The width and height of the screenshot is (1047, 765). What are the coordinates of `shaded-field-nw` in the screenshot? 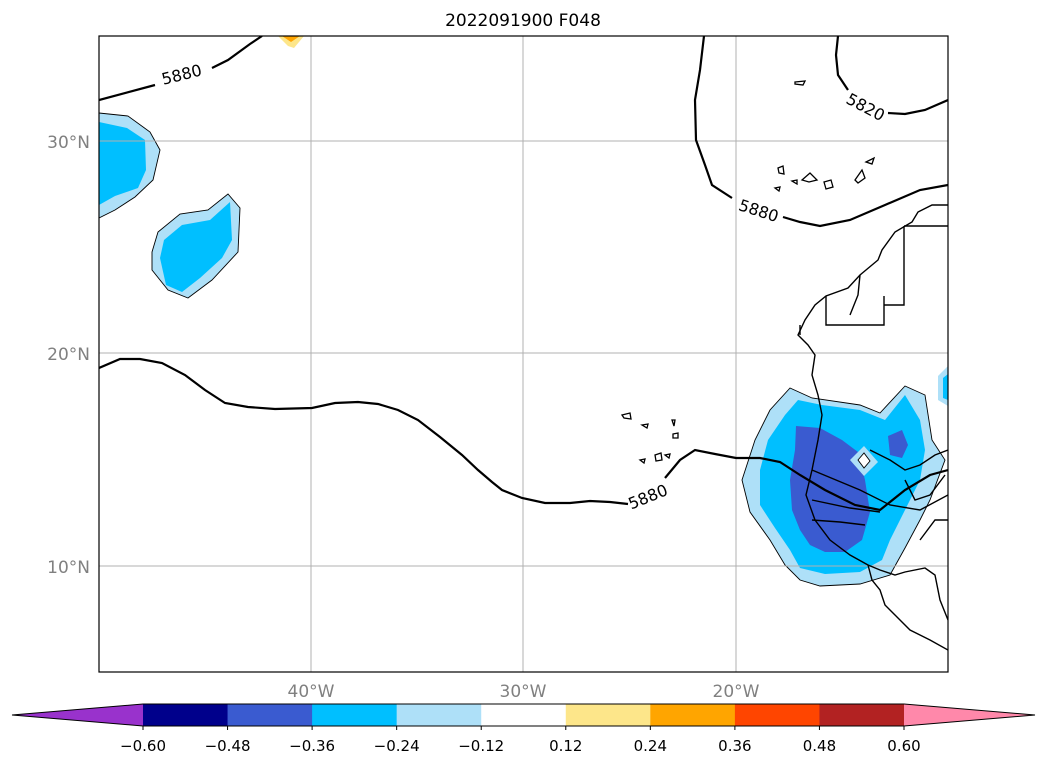 It's located at (129, 165).